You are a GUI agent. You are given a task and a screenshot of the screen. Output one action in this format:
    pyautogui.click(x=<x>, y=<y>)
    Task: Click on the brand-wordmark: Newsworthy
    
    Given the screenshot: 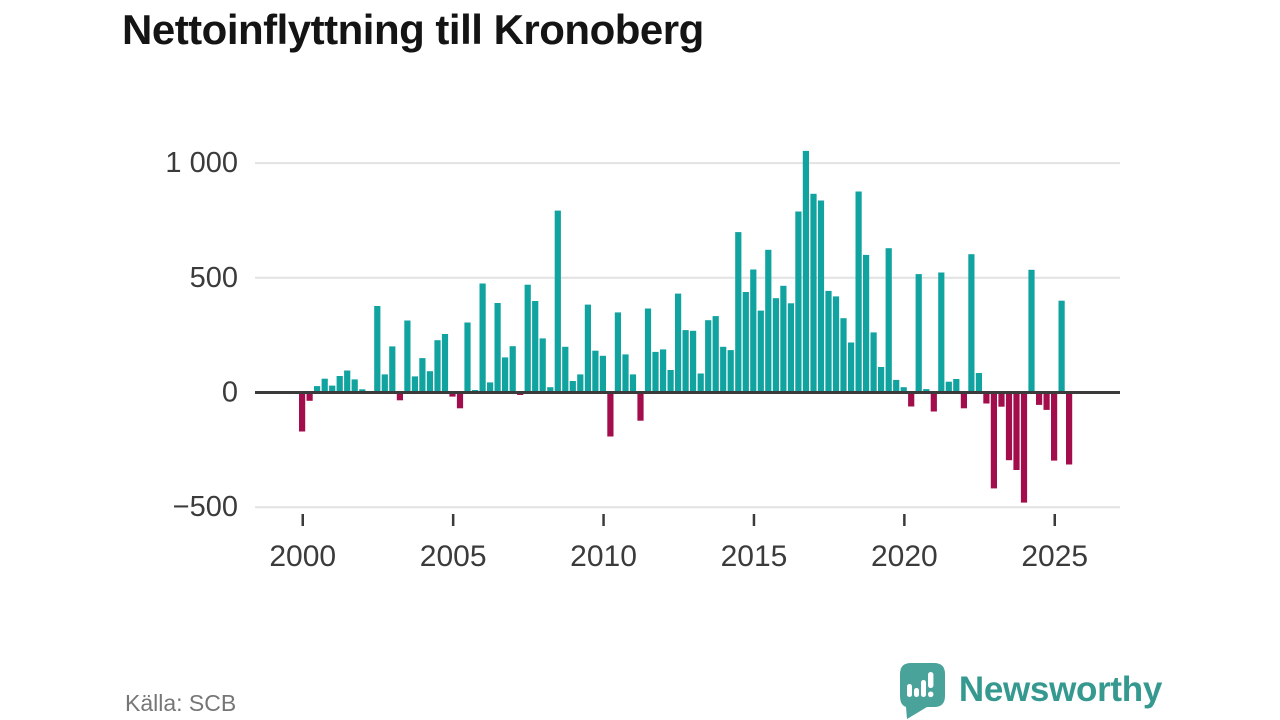 What is the action you would take?
    pyautogui.click(x=1060, y=689)
    